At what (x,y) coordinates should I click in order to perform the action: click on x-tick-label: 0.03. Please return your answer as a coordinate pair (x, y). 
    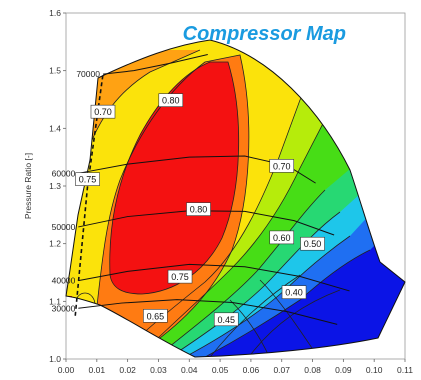
    Looking at the image, I should click on (158, 370).